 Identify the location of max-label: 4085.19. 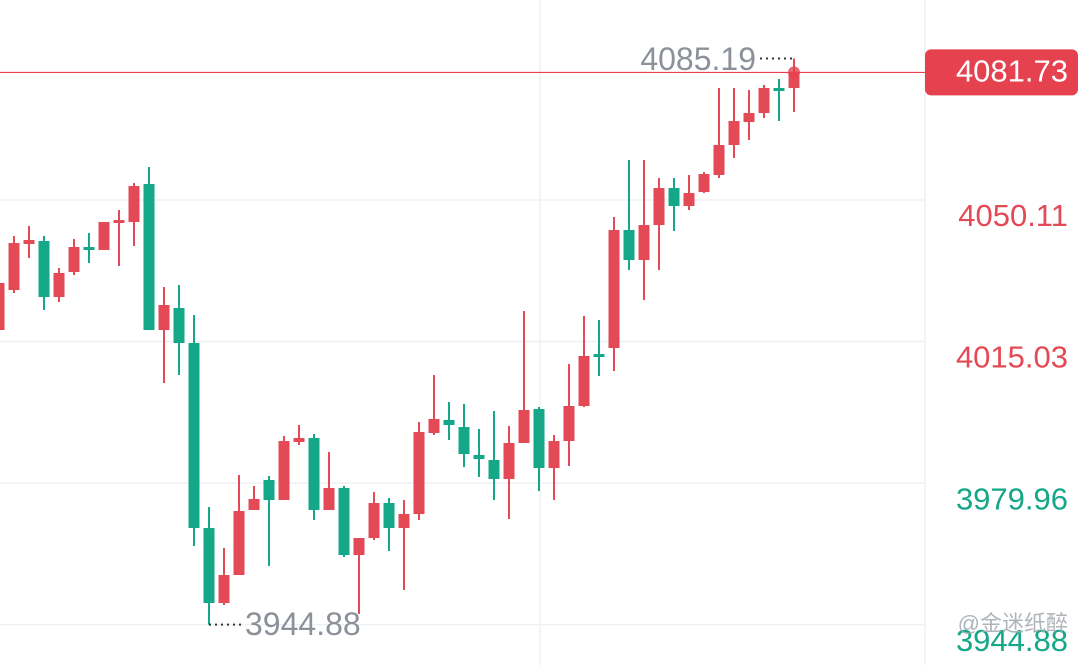
(698, 59).